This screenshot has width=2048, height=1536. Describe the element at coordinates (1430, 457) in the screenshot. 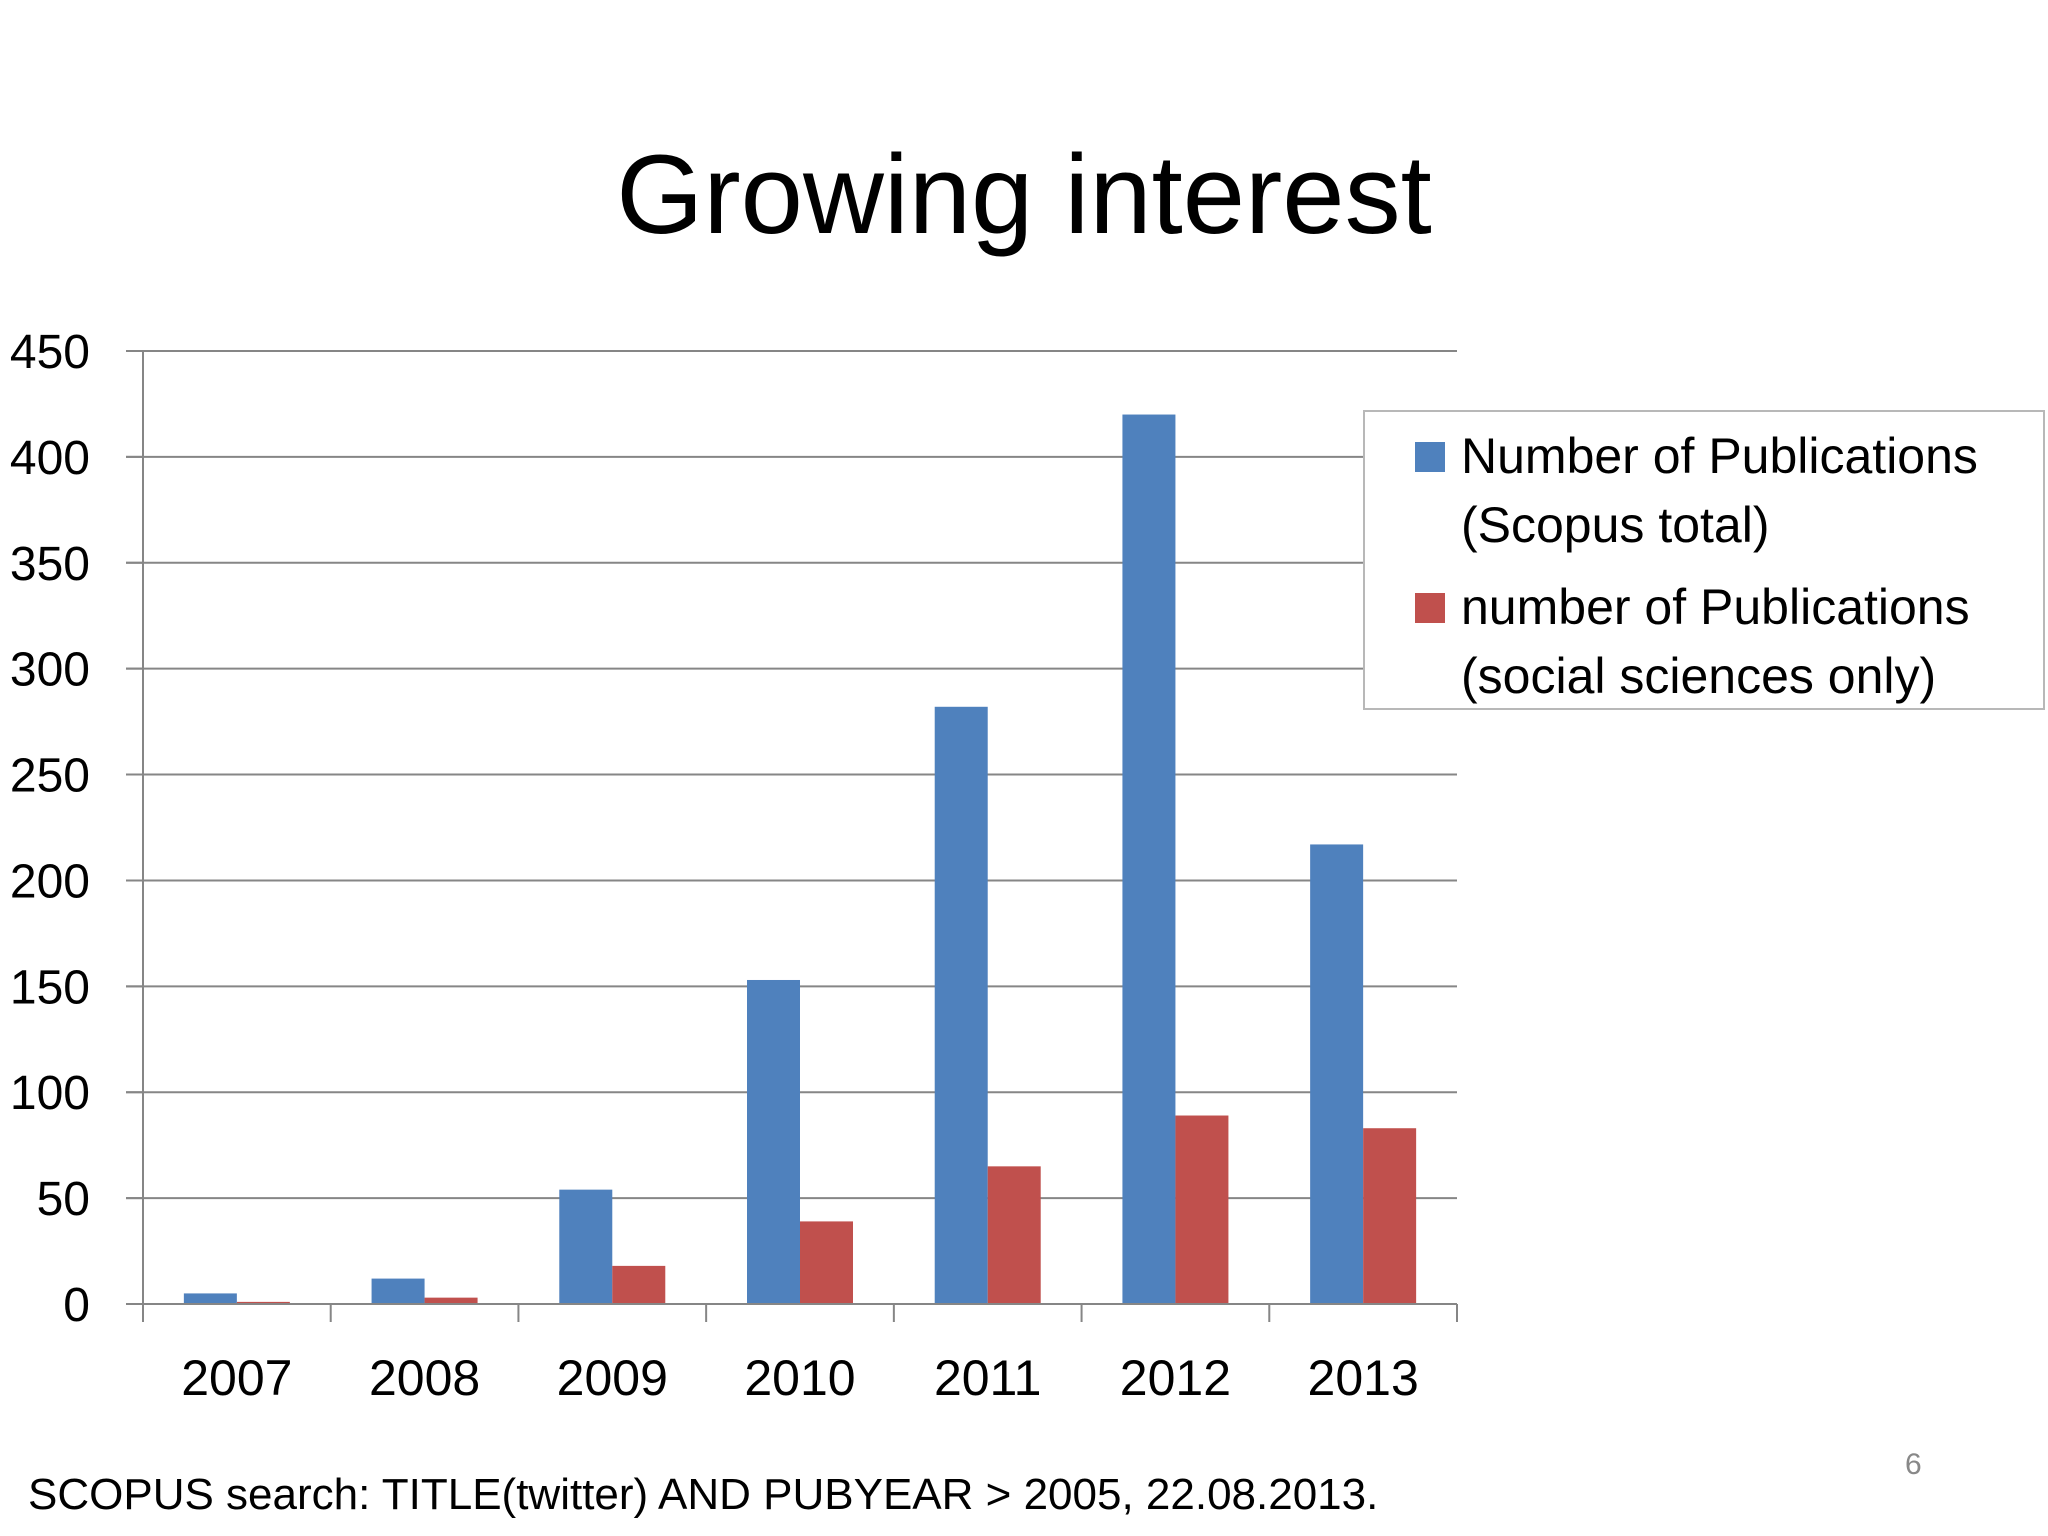

I see `legend-swatch-scopus-total` at that location.